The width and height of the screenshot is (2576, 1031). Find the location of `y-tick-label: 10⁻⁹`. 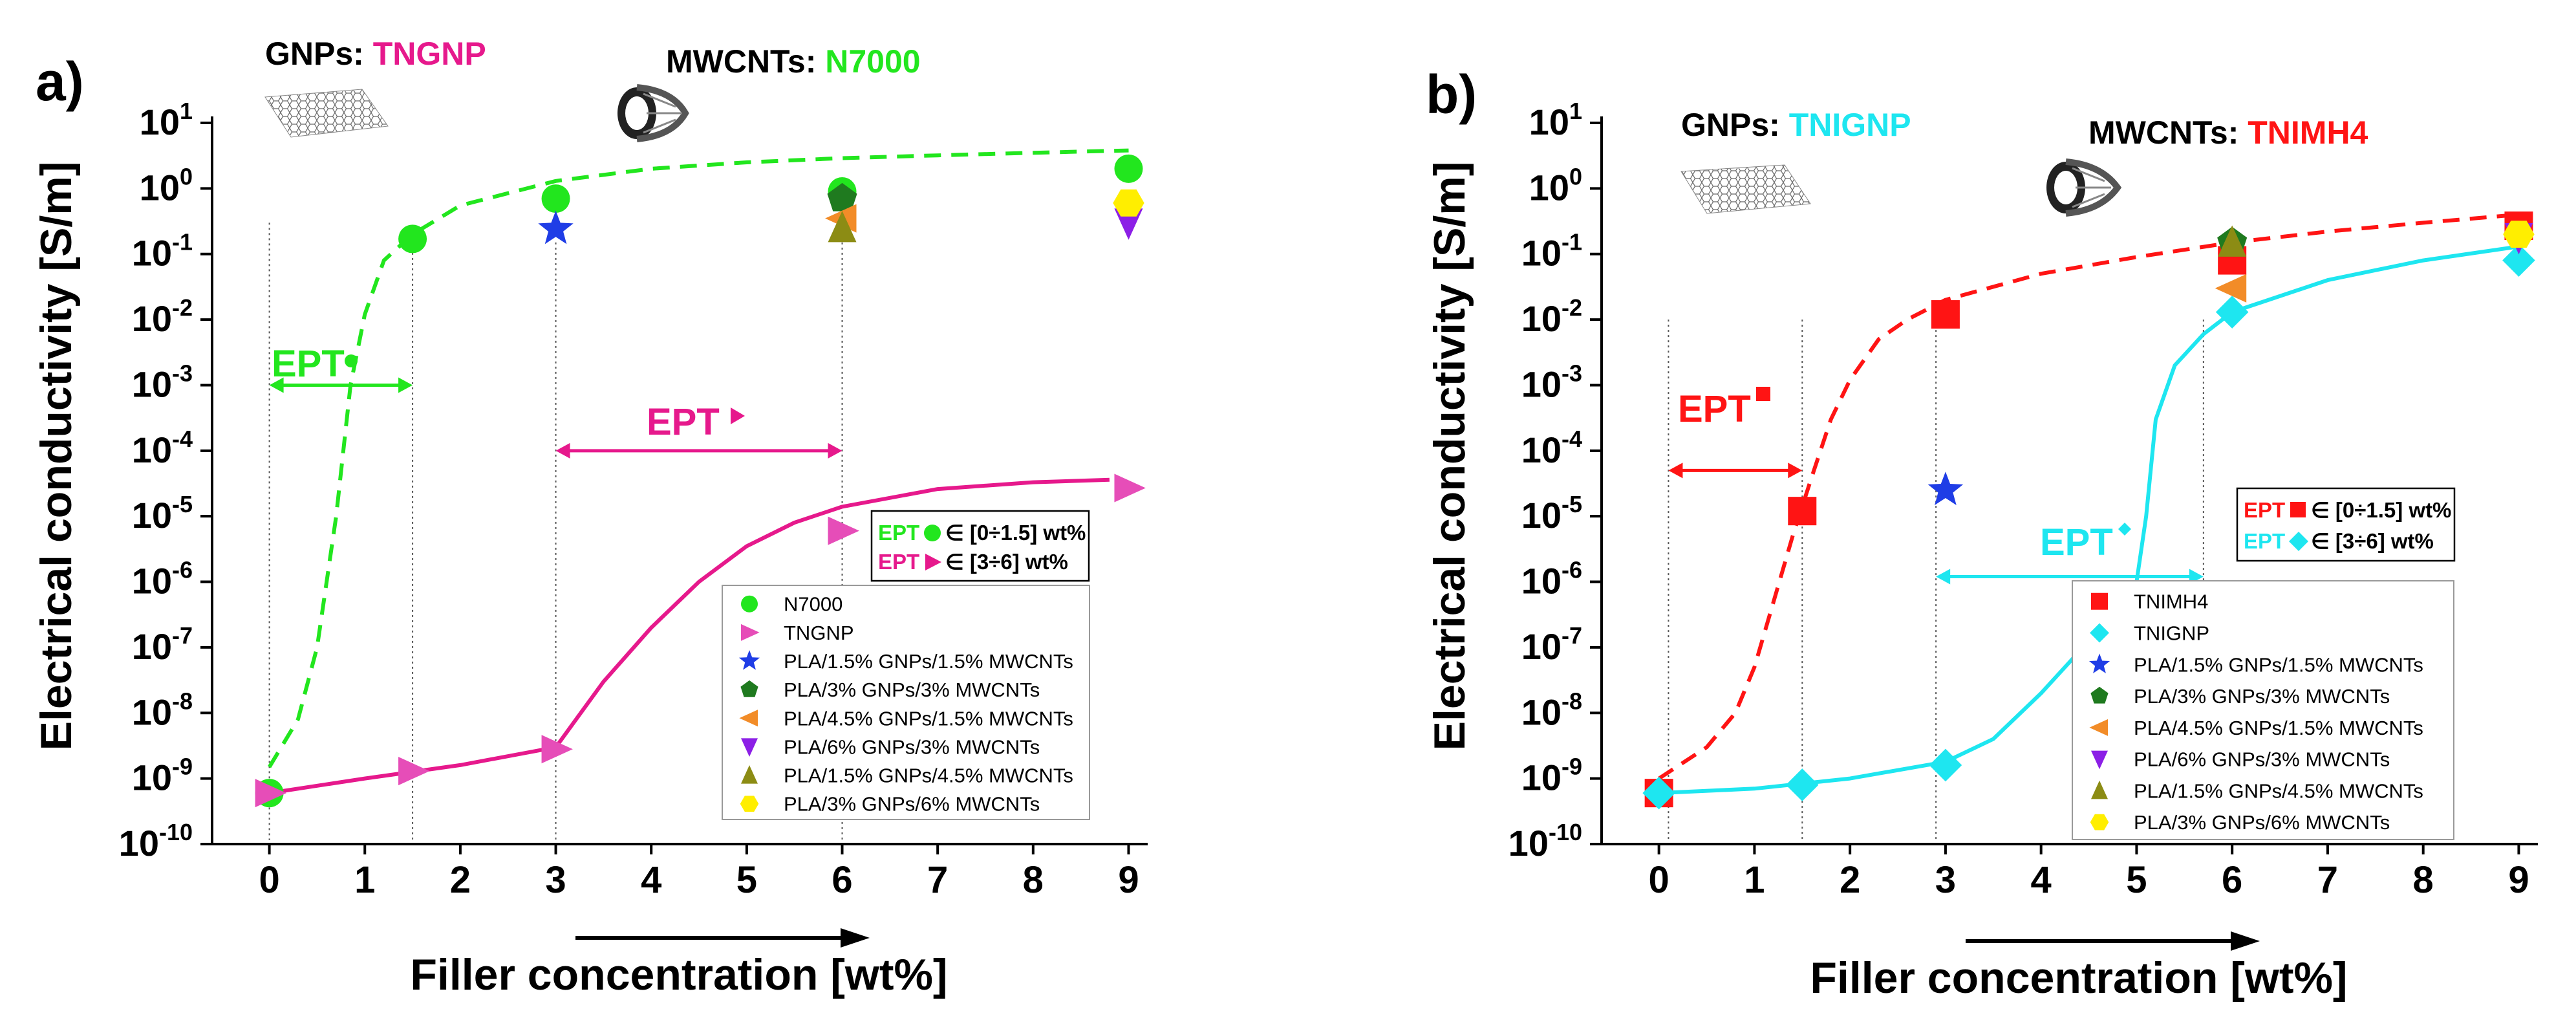

y-tick-label: 10⁻⁹ is located at coordinates (1551, 776).